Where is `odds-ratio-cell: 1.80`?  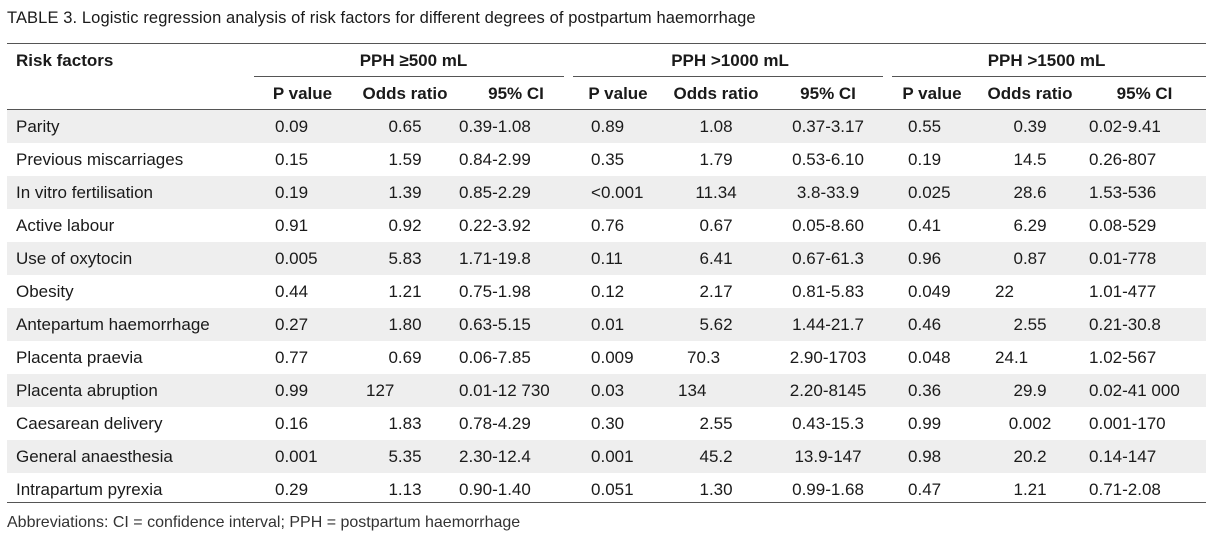 odds-ratio-cell: 1.80 is located at coordinates (405, 324).